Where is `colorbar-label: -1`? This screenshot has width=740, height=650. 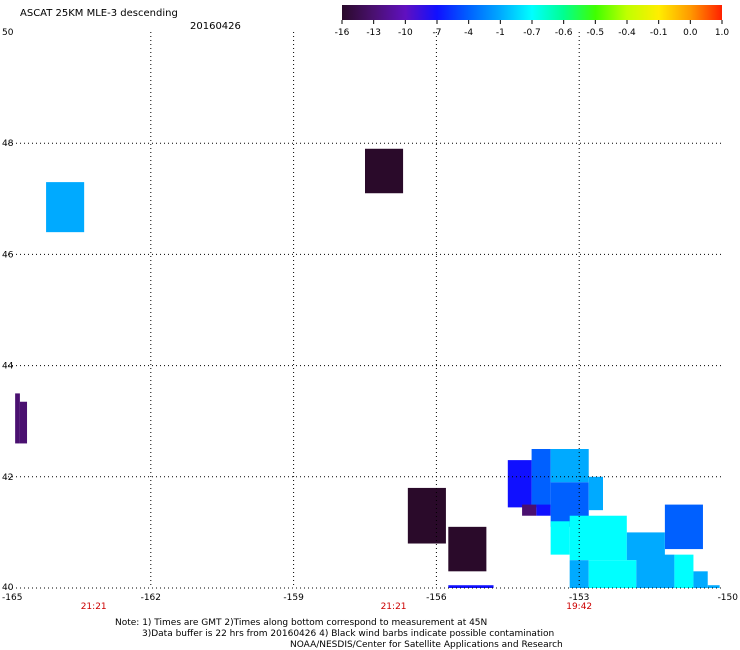 colorbar-label: -1 is located at coordinates (500, 33).